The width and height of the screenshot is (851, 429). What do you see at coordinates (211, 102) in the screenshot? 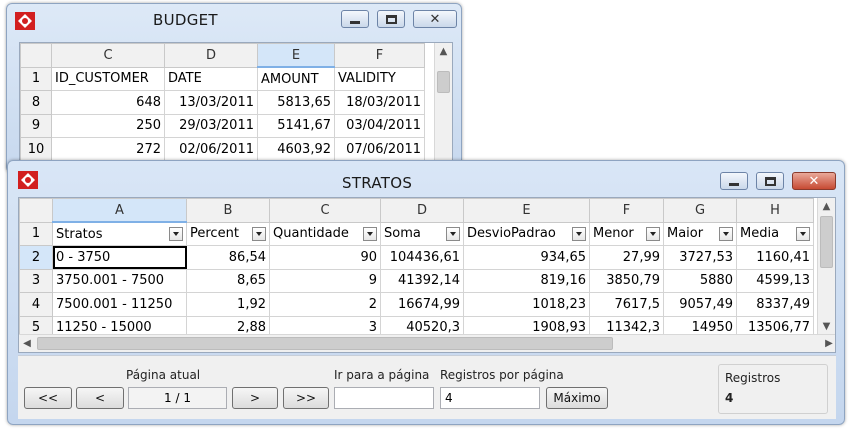
I see `grid-cell: 13/03/2011` at bounding box center [211, 102].